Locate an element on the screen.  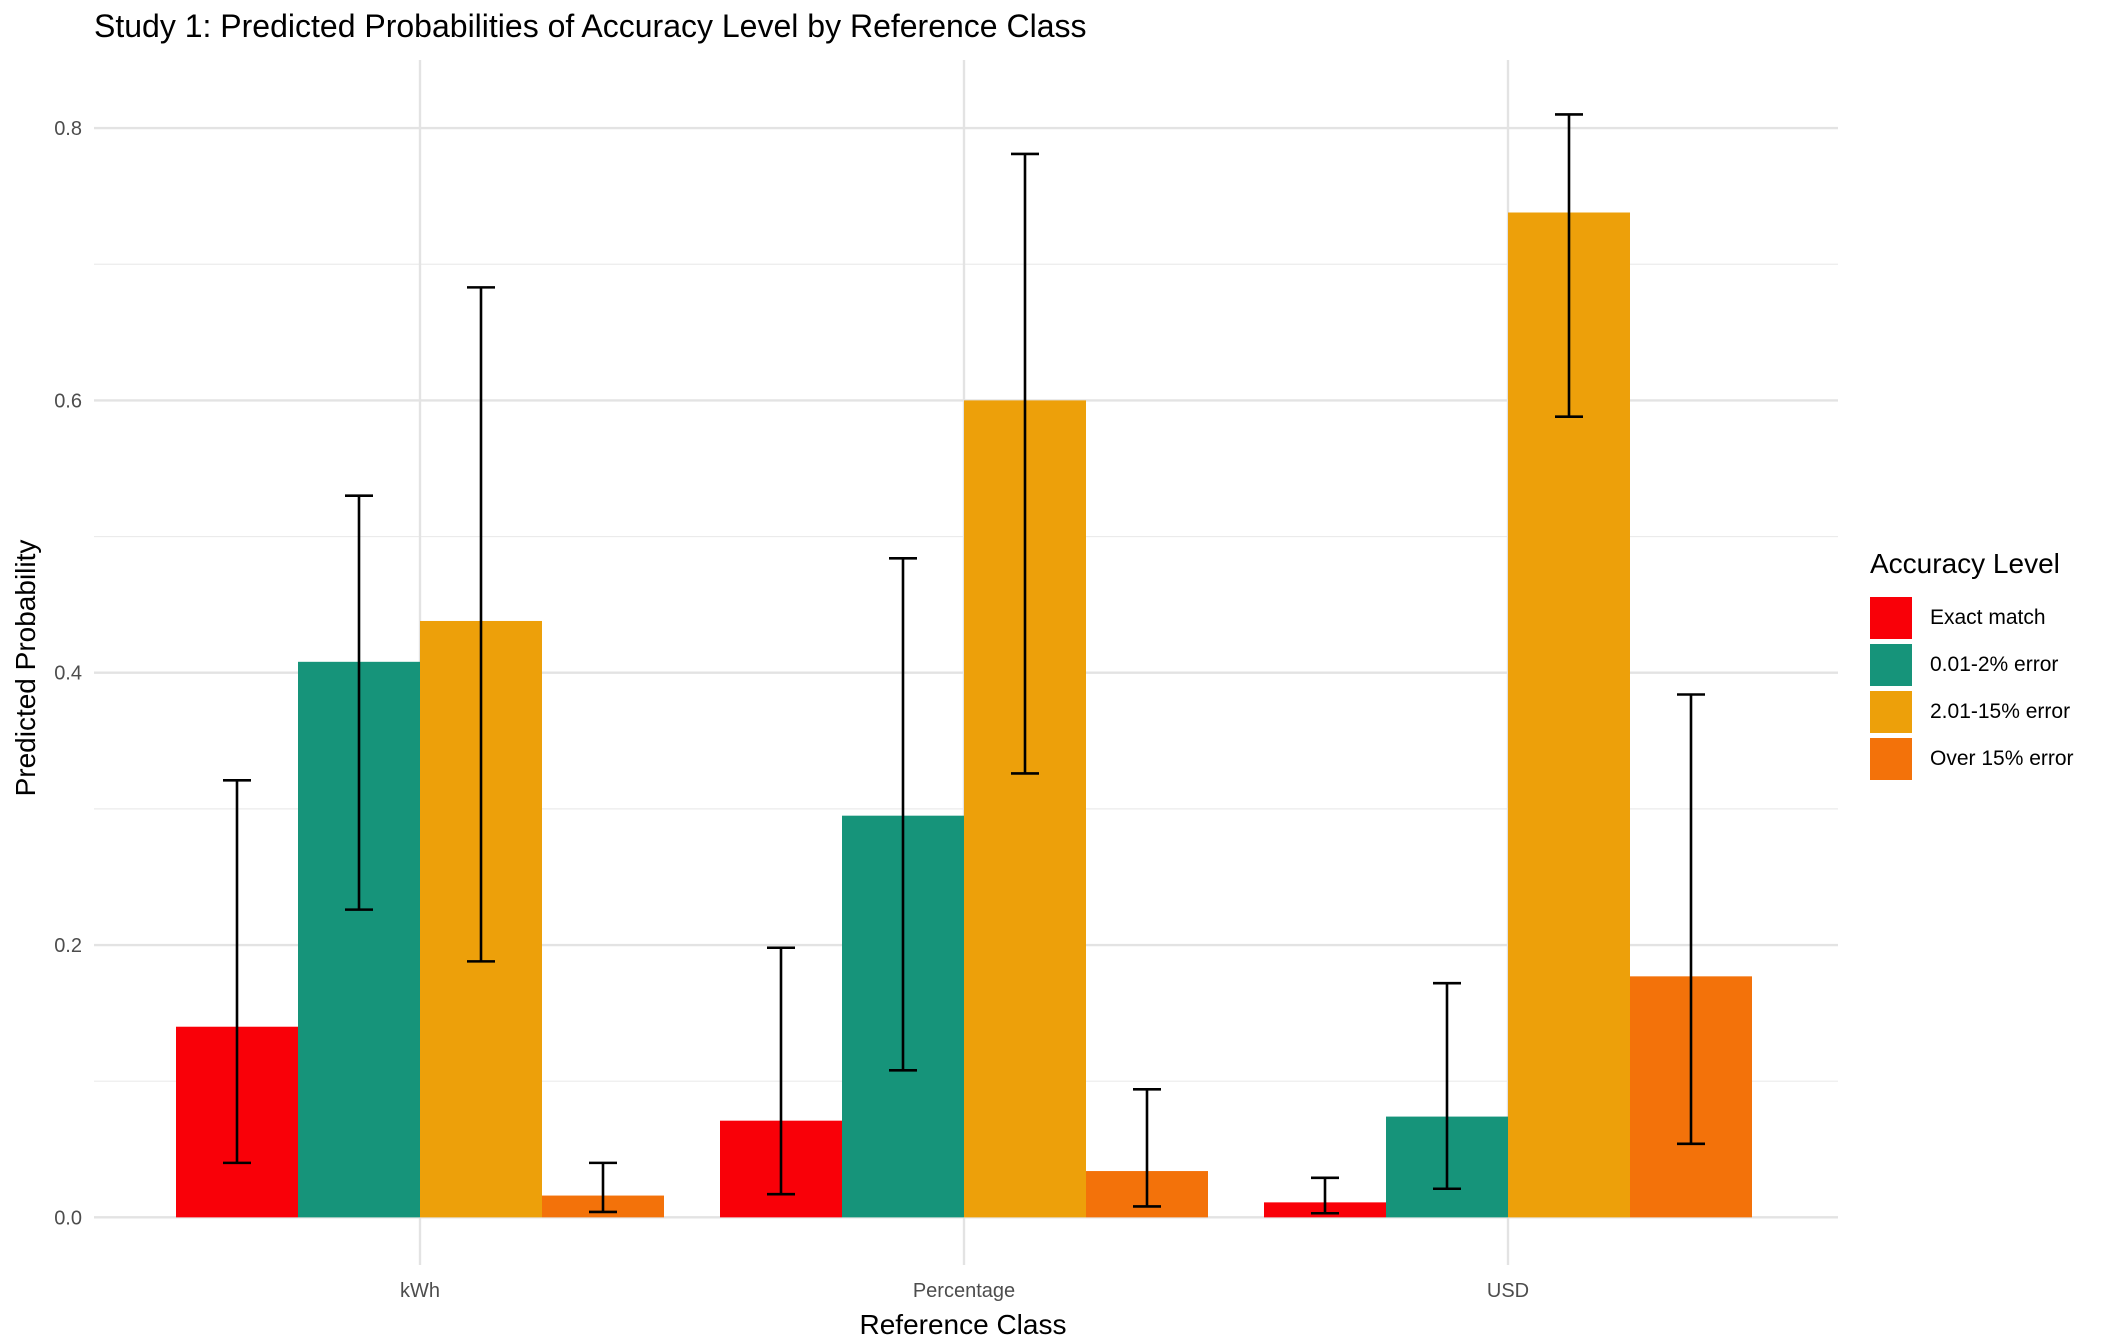
legend-item-2-01-15-error: 2.01-15% error is located at coordinates (1972, 711).